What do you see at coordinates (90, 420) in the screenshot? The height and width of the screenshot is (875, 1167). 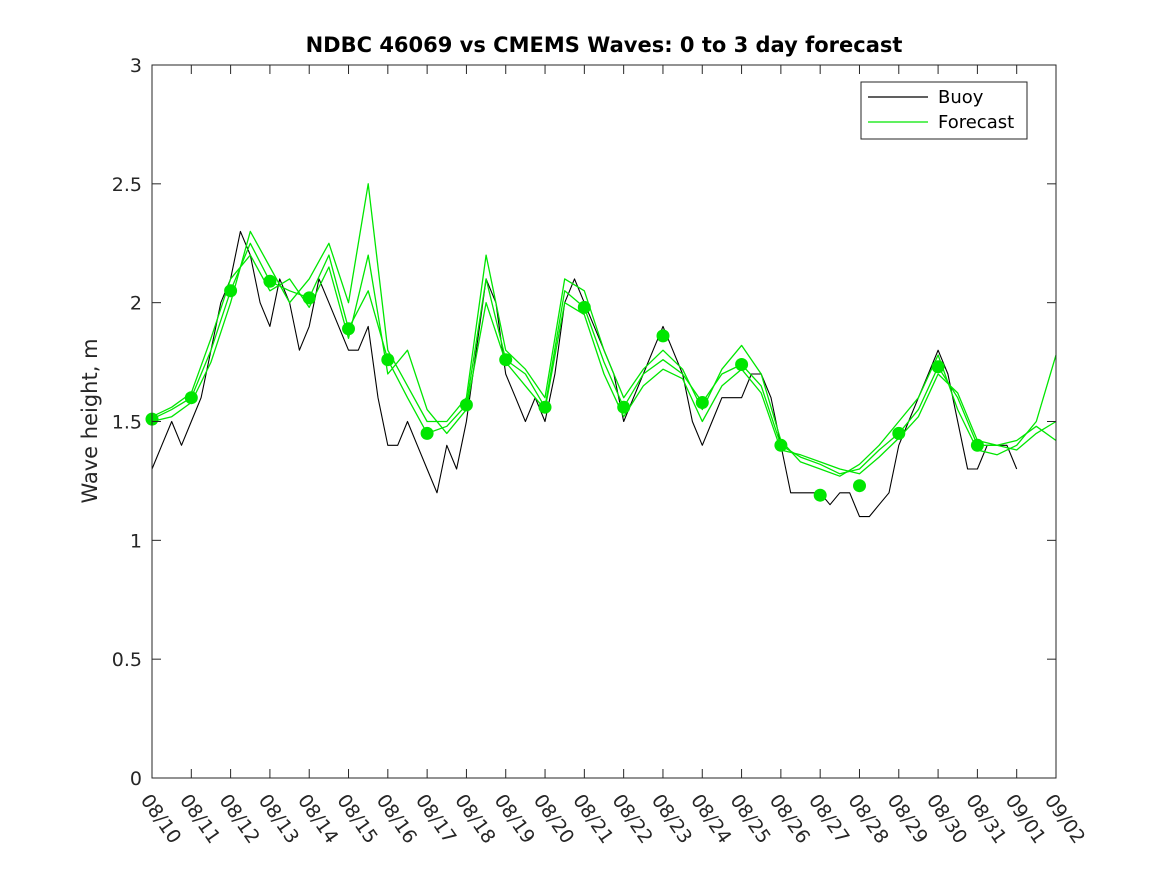 I see `y-axis-label: Wave height, m` at bounding box center [90, 420].